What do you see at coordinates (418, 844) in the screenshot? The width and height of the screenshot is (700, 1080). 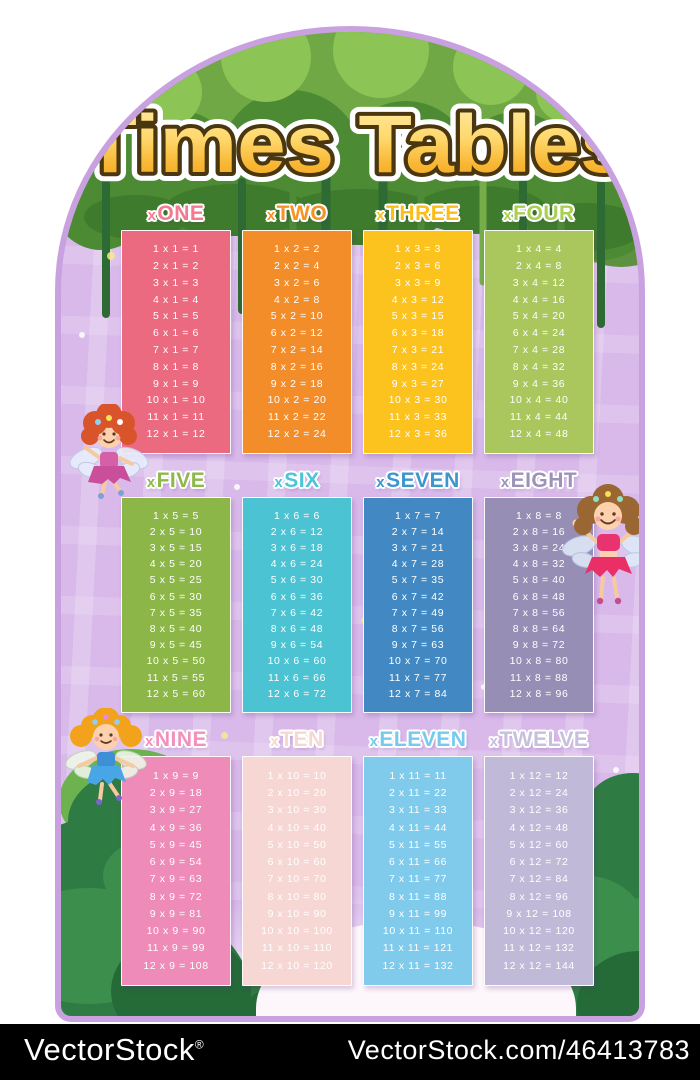 I see `equation: 5 x 11 = 55` at bounding box center [418, 844].